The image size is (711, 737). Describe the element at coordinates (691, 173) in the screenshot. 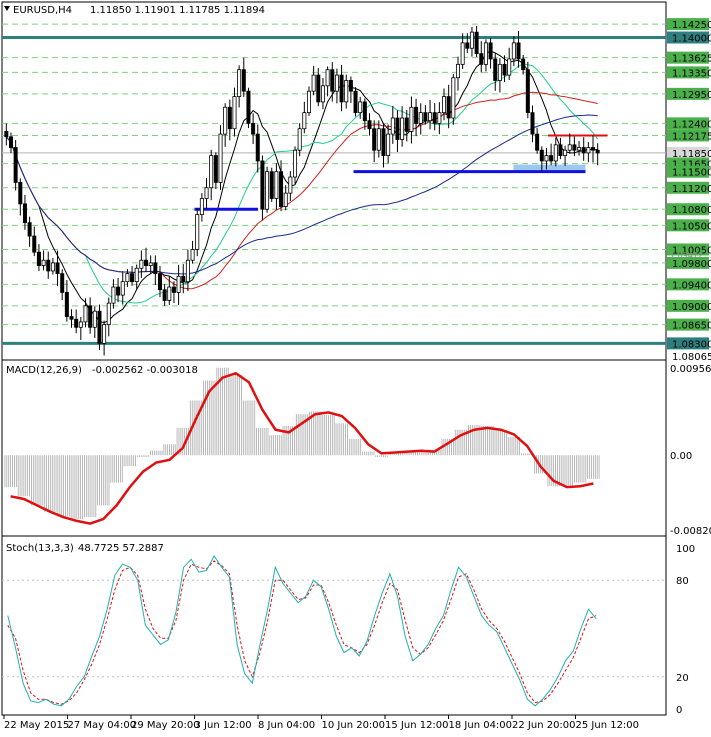

I see `price-axis-label: 1.11500` at that location.